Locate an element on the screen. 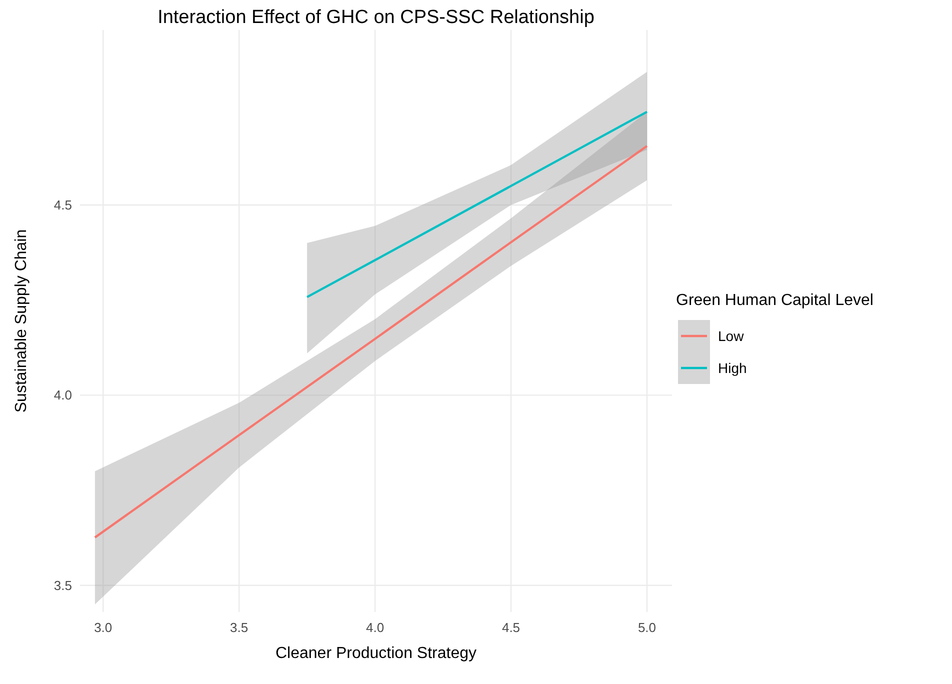  x-tick-label: 3.5 is located at coordinates (239, 627).